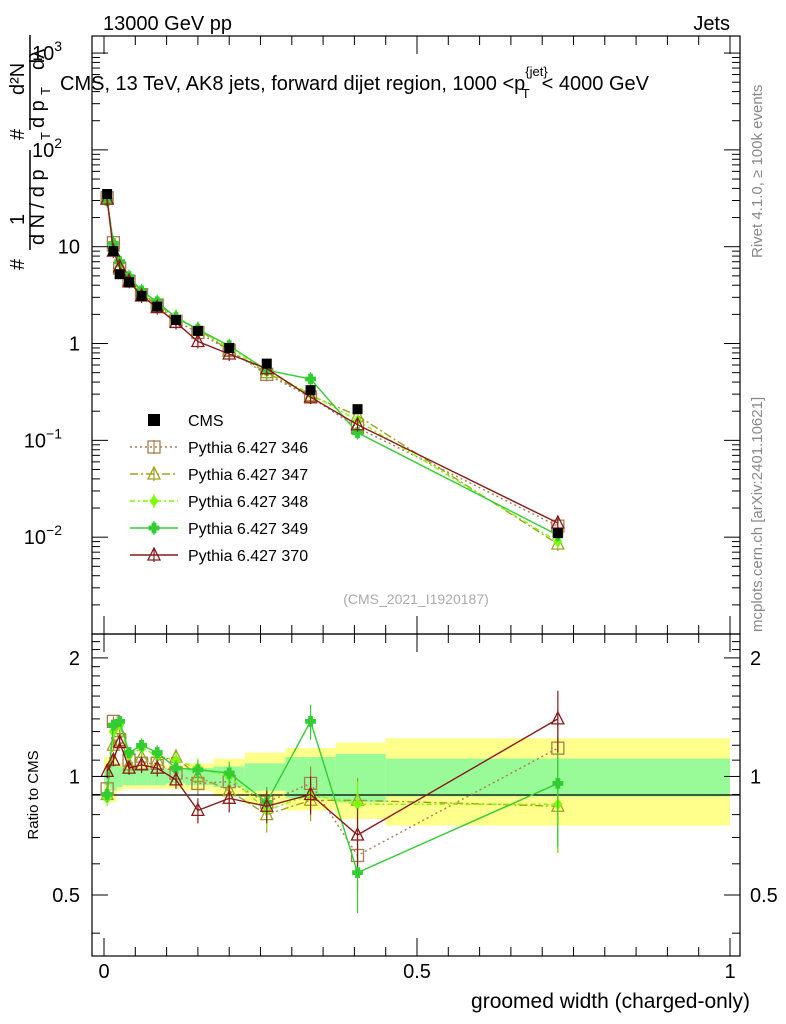  What do you see at coordinates (18, 219) in the screenshot?
I see `ylabel-one: 1` at bounding box center [18, 219].